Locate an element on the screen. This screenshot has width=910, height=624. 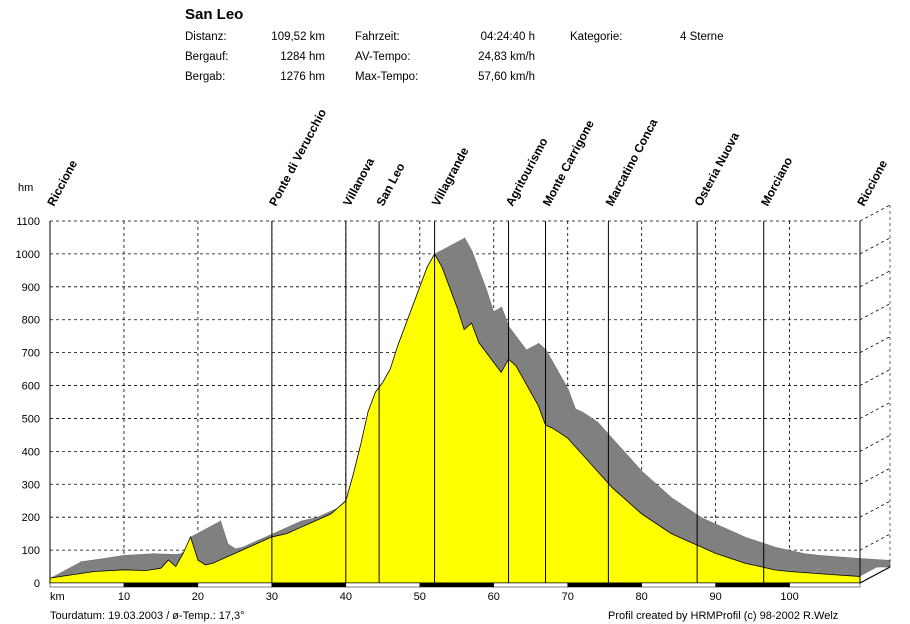
y-tick-label: 1100 is located at coordinates (28, 222).